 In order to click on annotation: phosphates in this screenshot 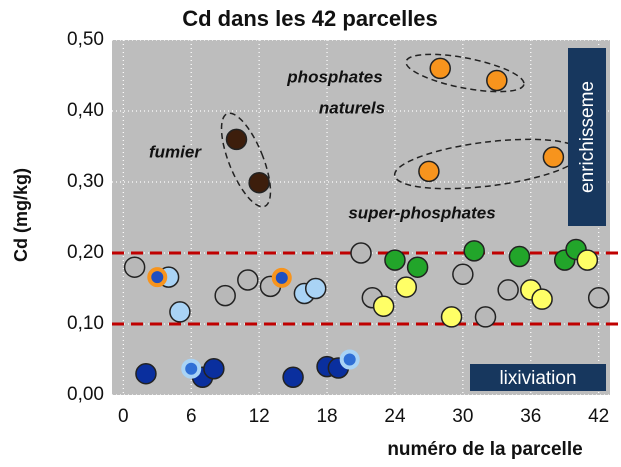, I will do `click(334, 76)`.